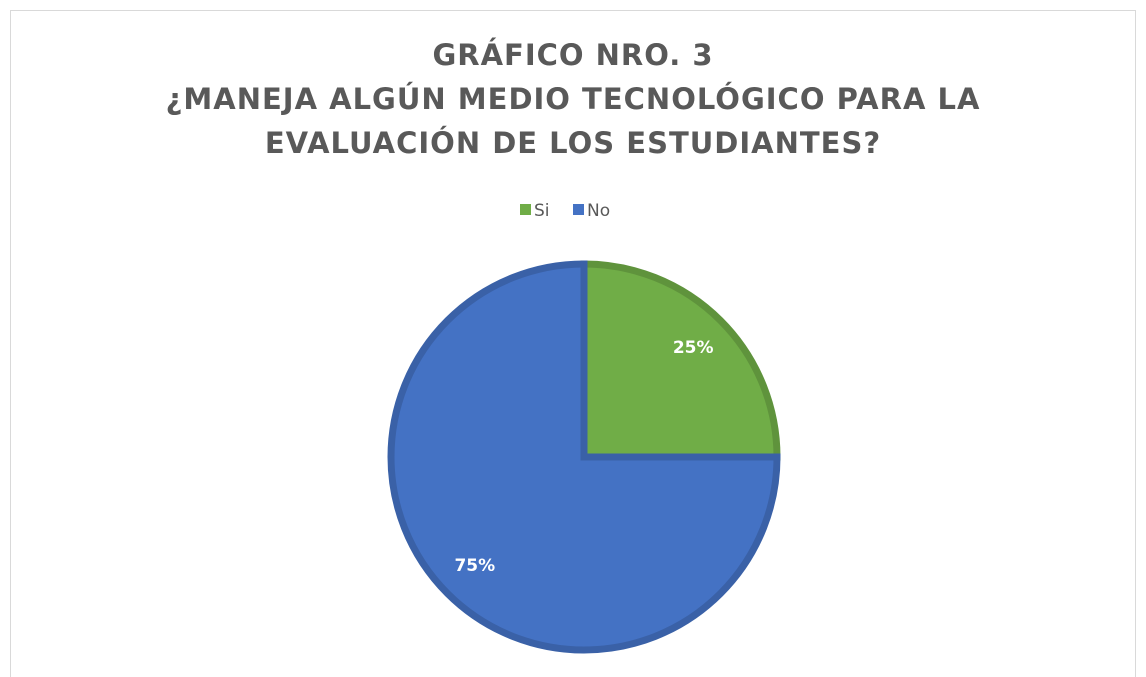  I want to click on pie-slice, so click(680, 360).